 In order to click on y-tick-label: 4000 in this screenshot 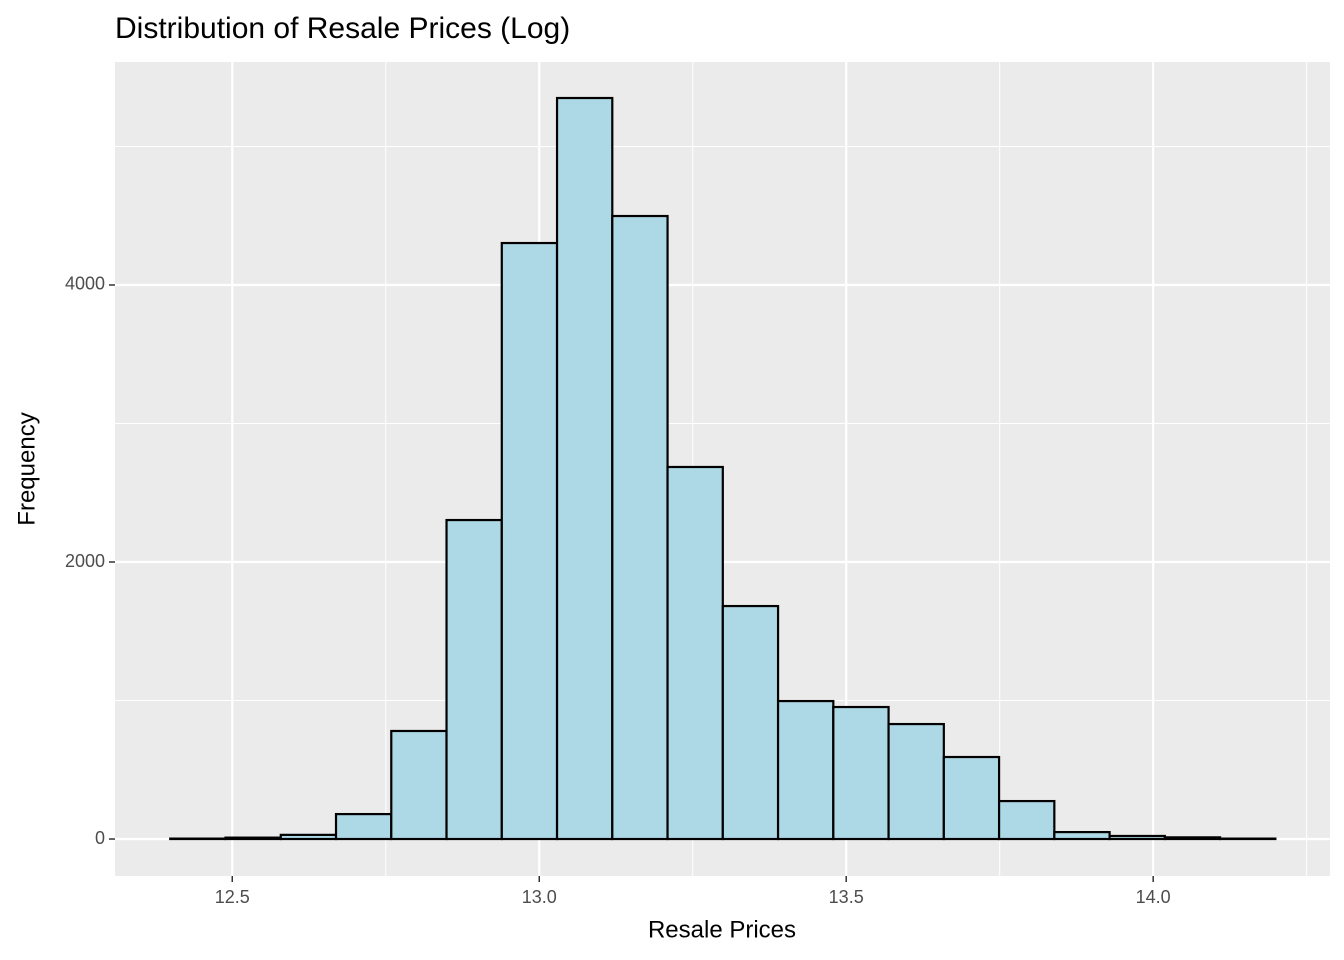, I will do `click(85, 284)`.